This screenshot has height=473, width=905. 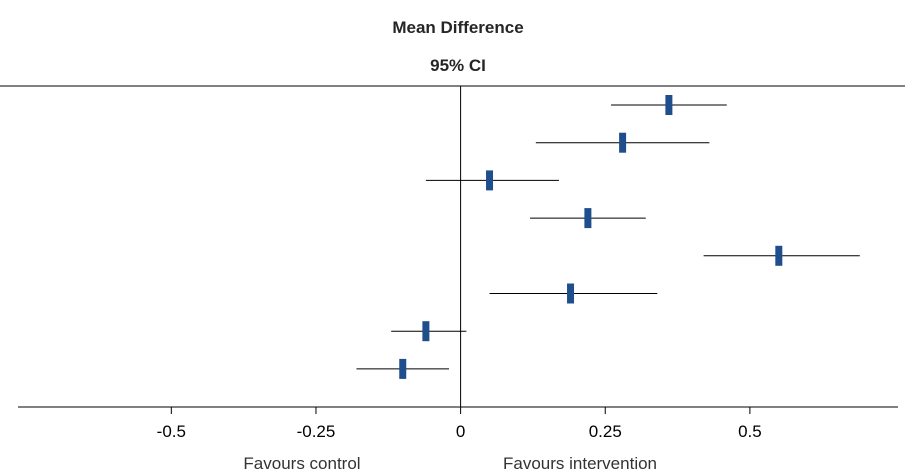 What do you see at coordinates (301, 463) in the screenshot?
I see `favours-control-label: Favours control` at bounding box center [301, 463].